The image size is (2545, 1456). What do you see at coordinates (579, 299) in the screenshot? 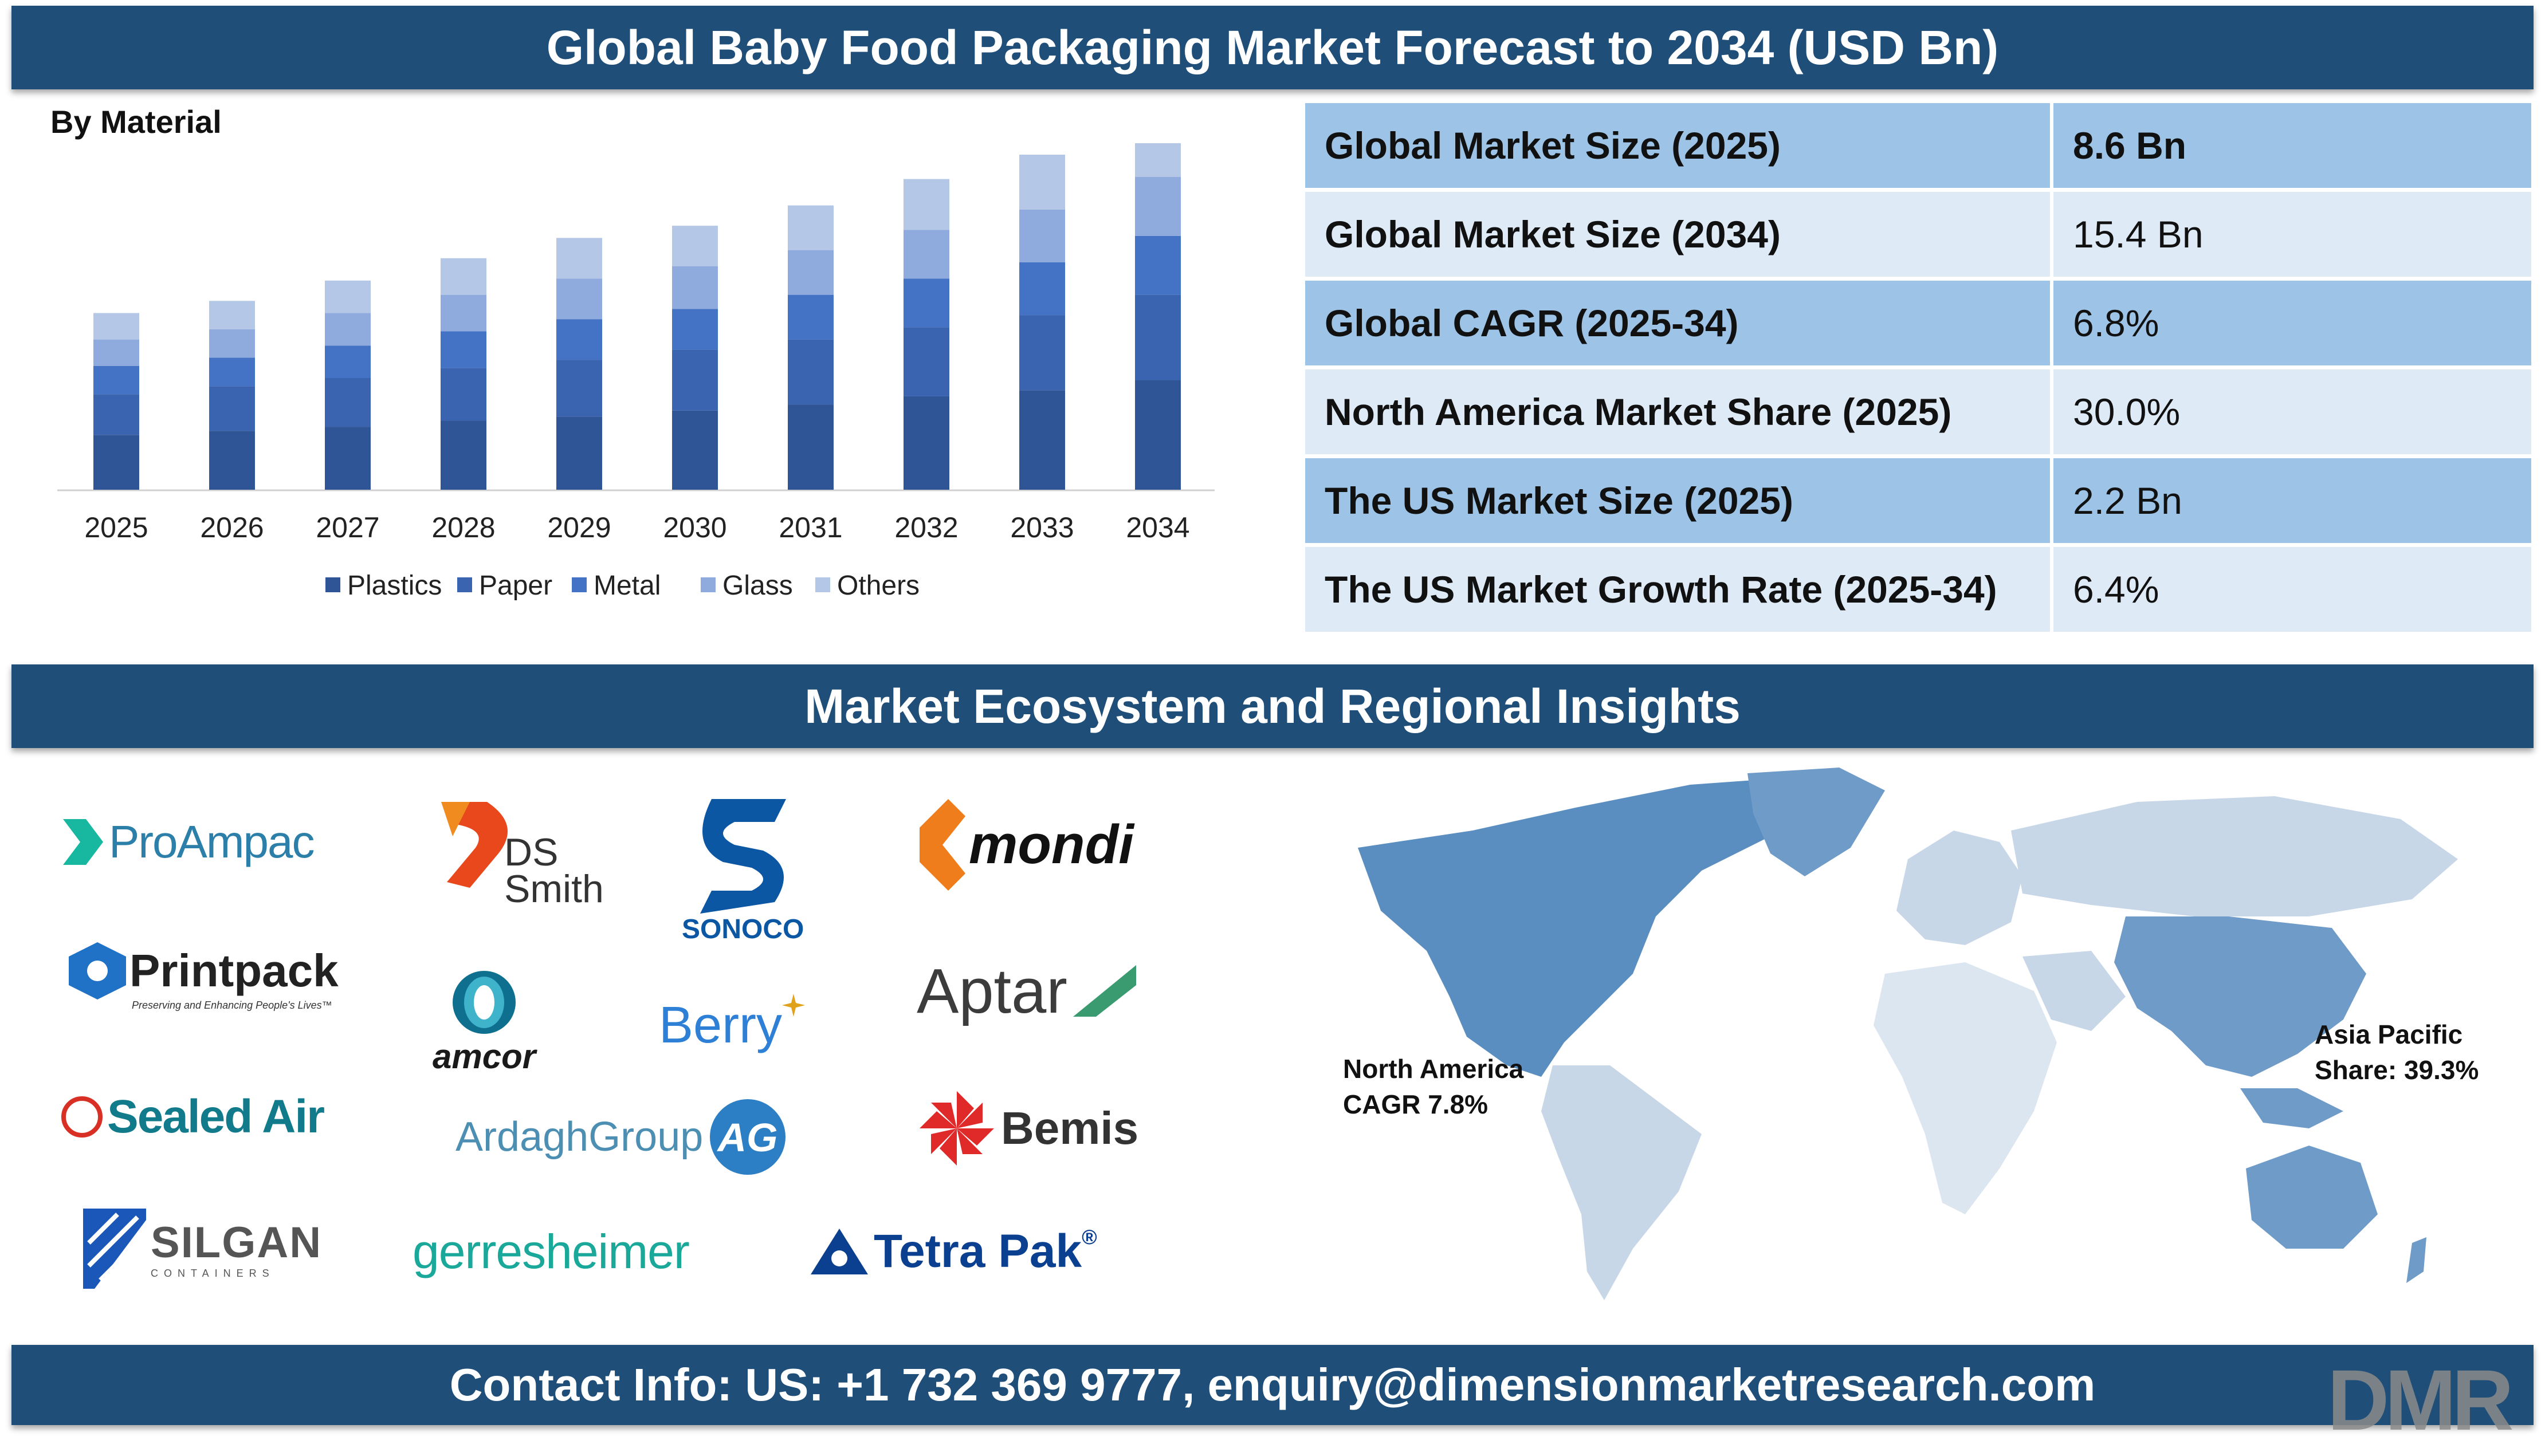
I see `bar-segment-glass-2029` at bounding box center [579, 299].